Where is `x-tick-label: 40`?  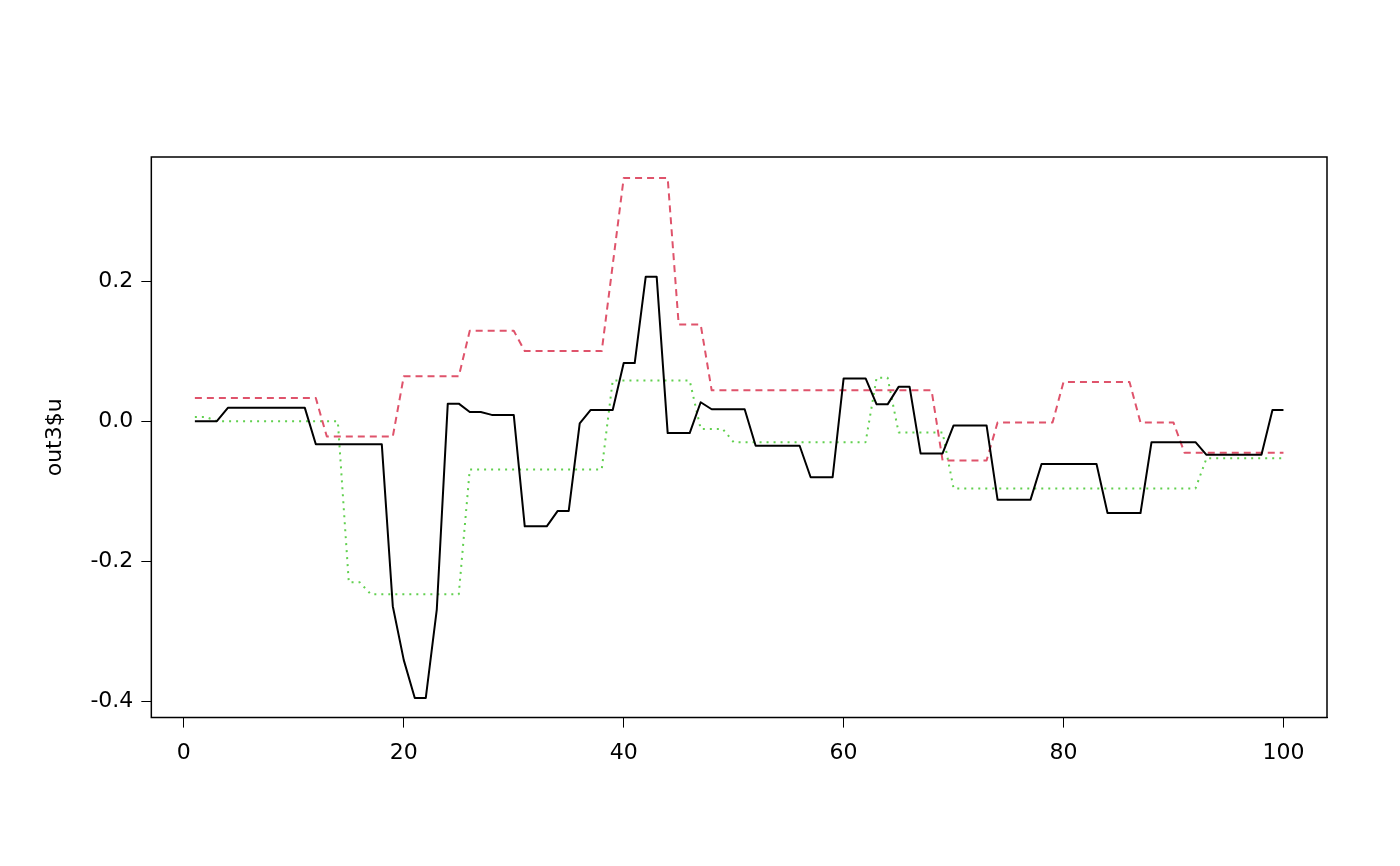 x-tick-label: 40 is located at coordinates (623, 751).